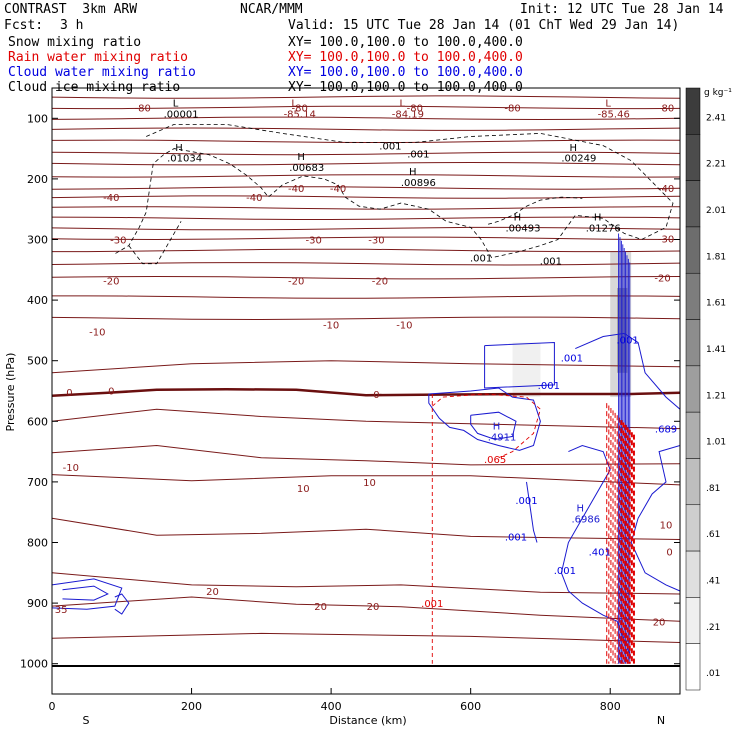  Describe the element at coordinates (610, 706) in the screenshot. I see `x-tick-label: 800` at that location.